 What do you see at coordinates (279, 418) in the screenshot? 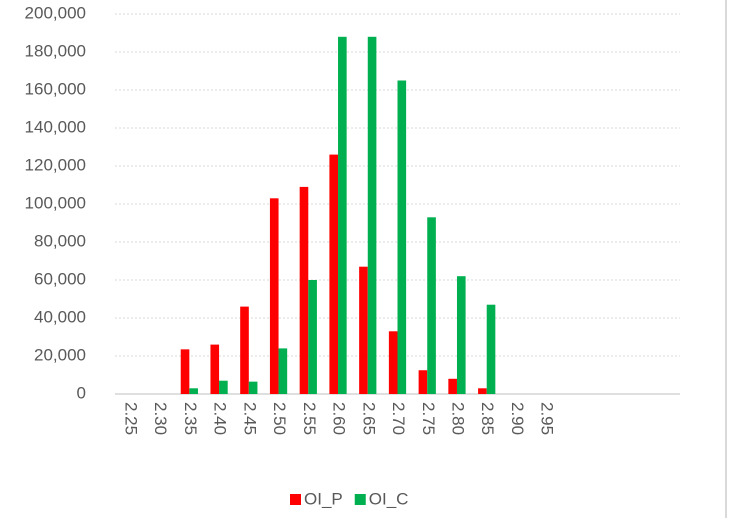
I see `x-tick-label: 2.50` at bounding box center [279, 418].